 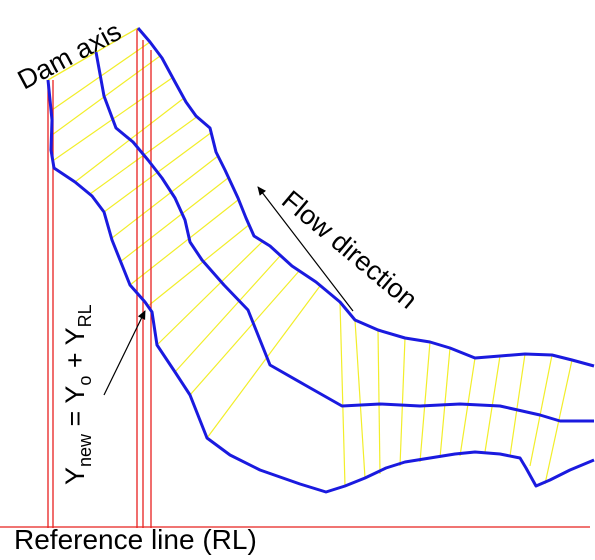 I want to click on dam-axis-label: Dam axis, so click(x=69, y=55).